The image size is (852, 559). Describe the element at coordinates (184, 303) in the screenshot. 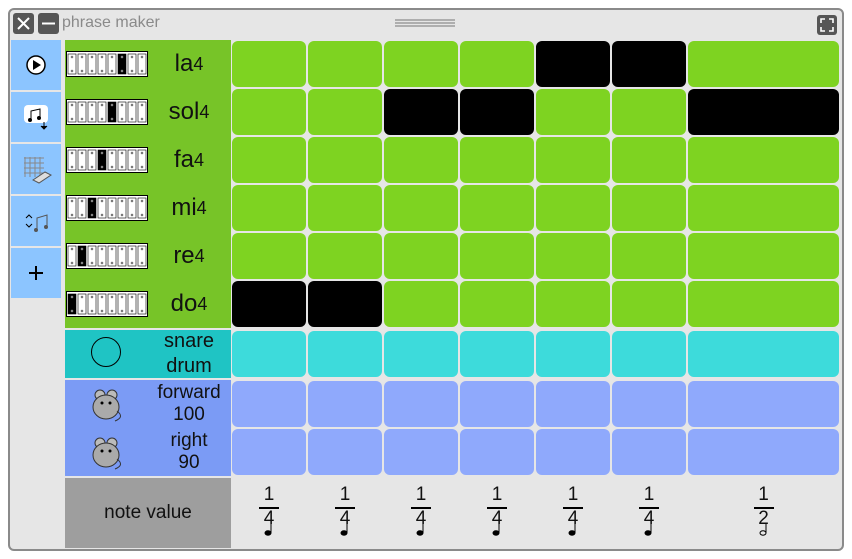

I see `pitch-name: do` at that location.